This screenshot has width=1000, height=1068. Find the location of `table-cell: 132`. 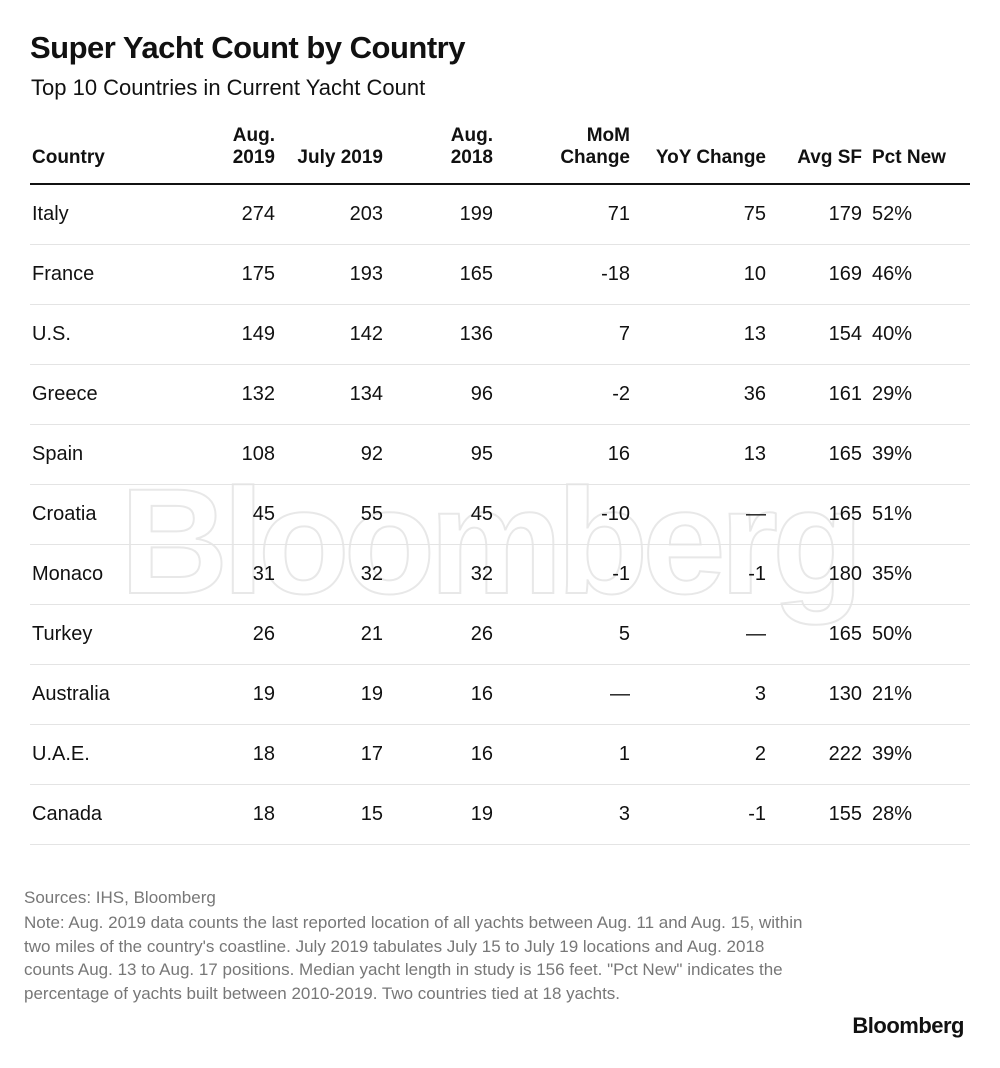

table-cell: 132 is located at coordinates (237, 394).